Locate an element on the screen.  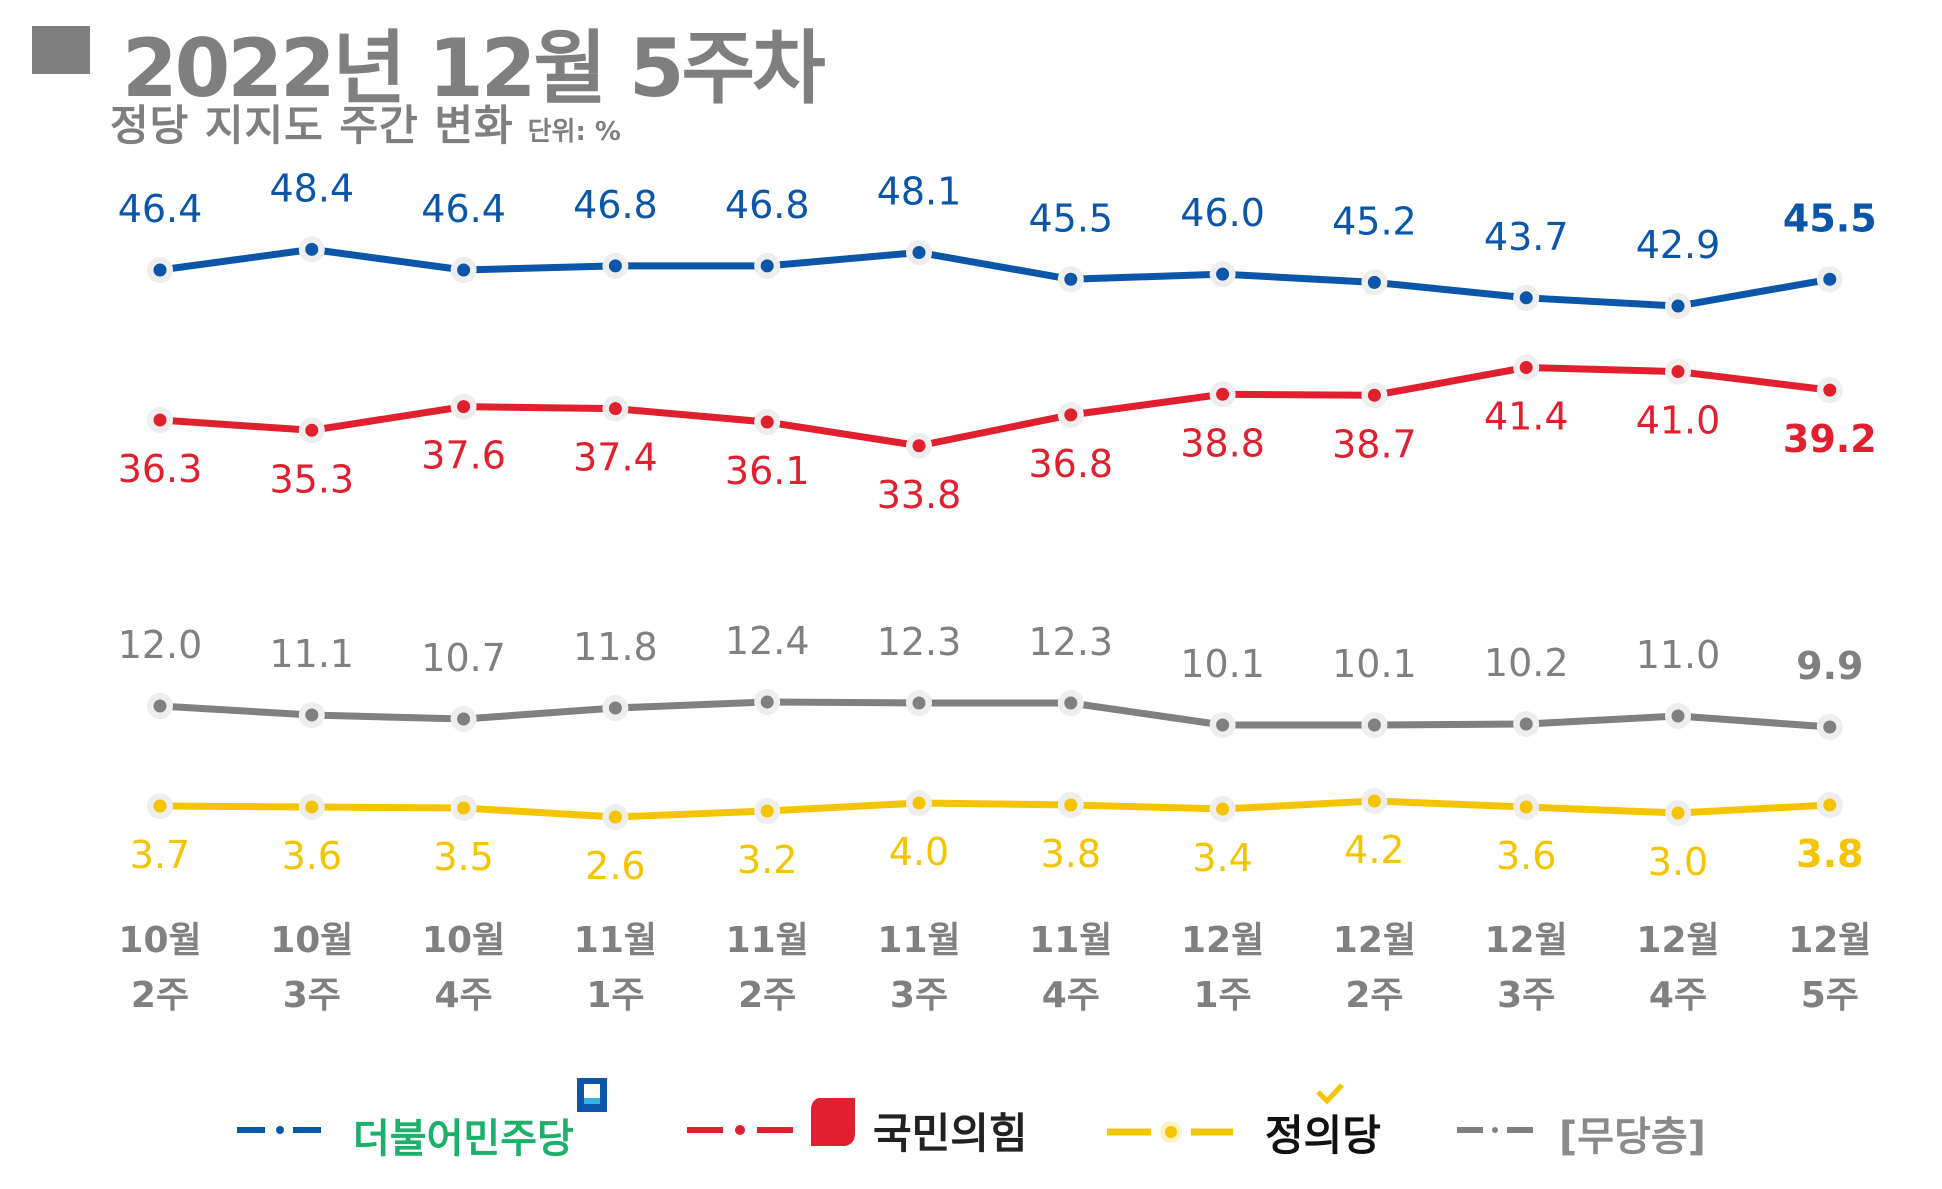
chart-subtitle: 정당 지지도 주간 변화 is located at coordinates (312, 125).